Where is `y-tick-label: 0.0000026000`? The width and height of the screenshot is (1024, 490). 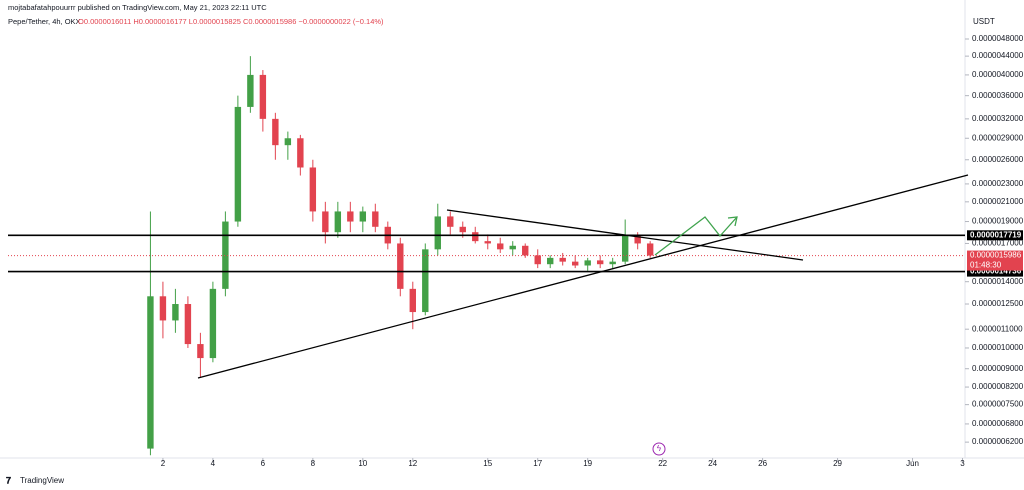 y-tick-label: 0.0000026000 is located at coordinates (998, 159).